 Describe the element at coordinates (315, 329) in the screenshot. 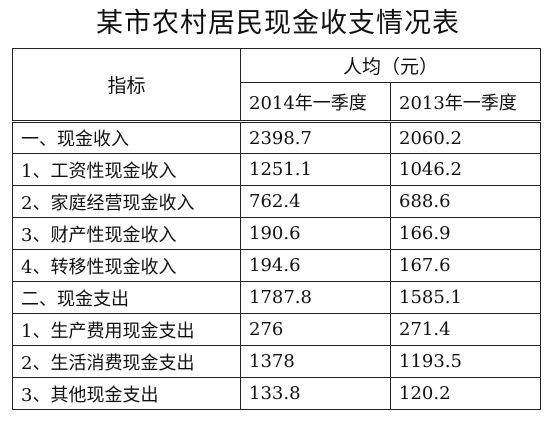

I see `value-2014: 276` at that location.